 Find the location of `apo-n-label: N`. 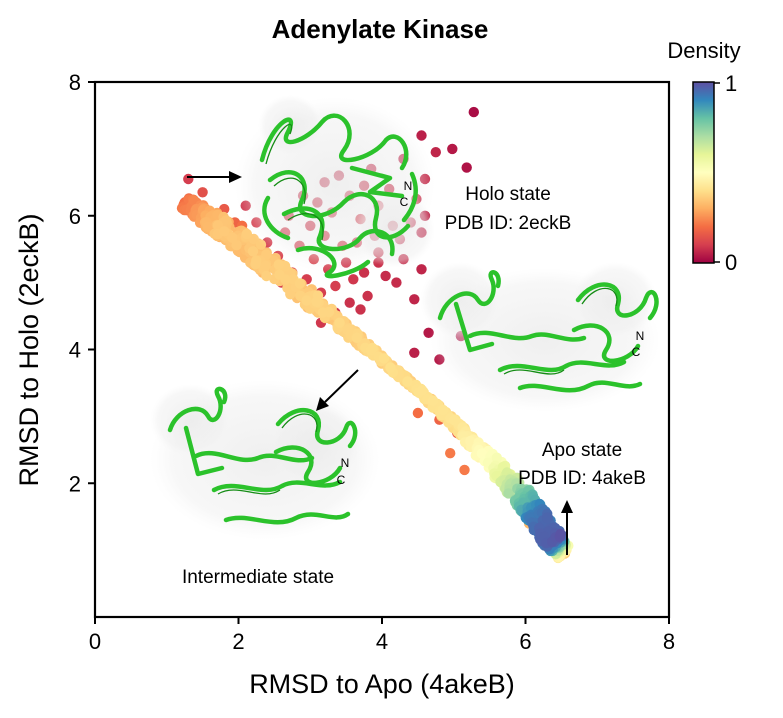

apo-n-label: N is located at coordinates (640, 336).